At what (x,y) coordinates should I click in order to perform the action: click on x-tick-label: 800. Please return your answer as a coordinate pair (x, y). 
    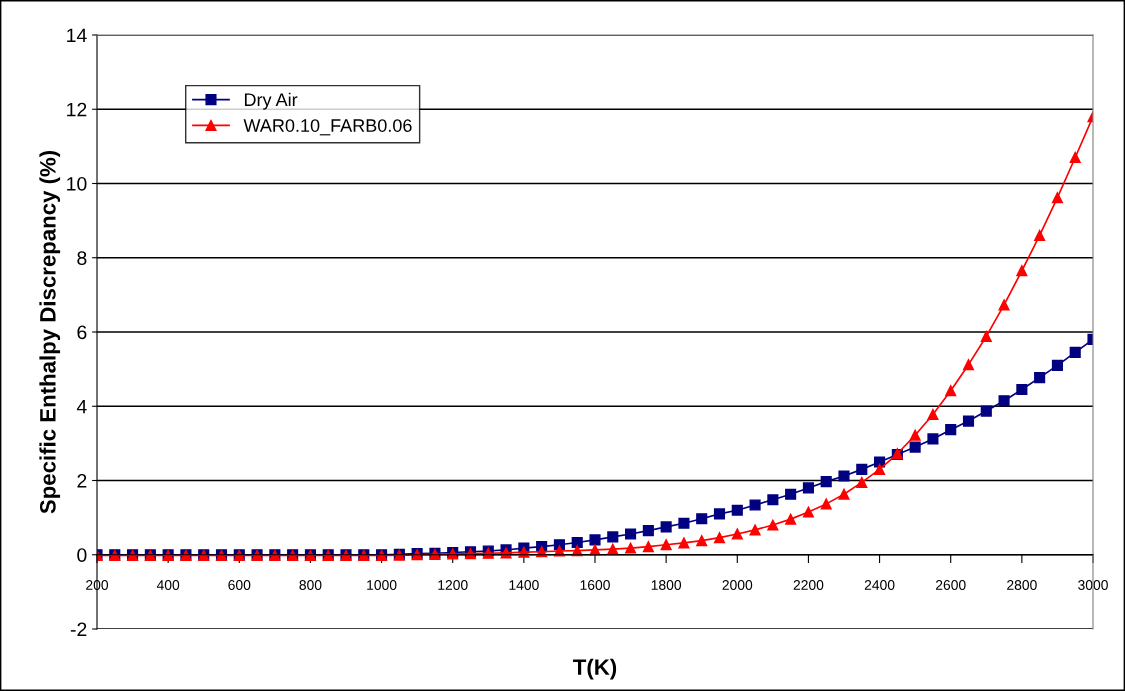
    Looking at the image, I should click on (310, 585).